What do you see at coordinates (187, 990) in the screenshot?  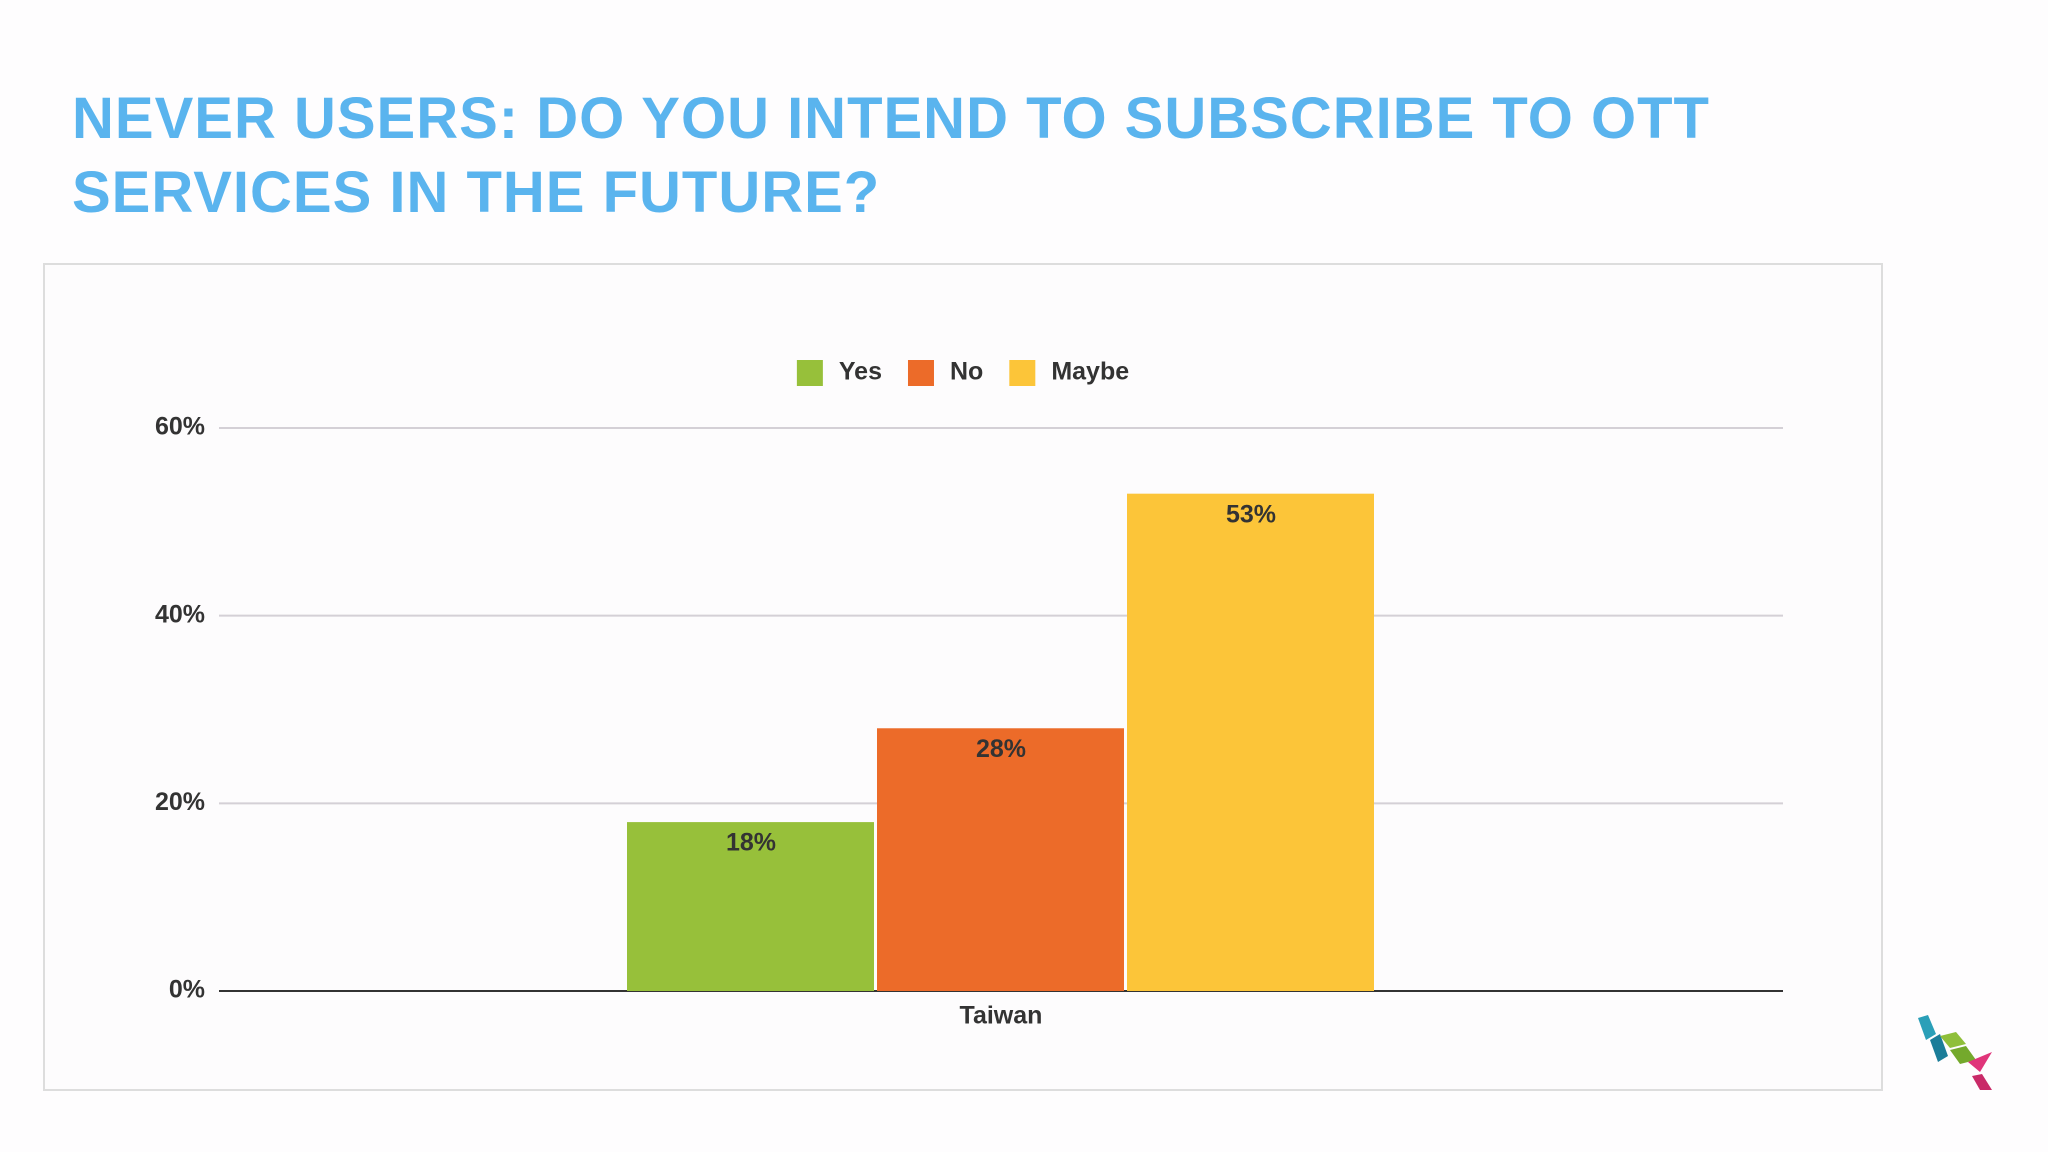 I see `y-tick-label: 0%` at bounding box center [187, 990].